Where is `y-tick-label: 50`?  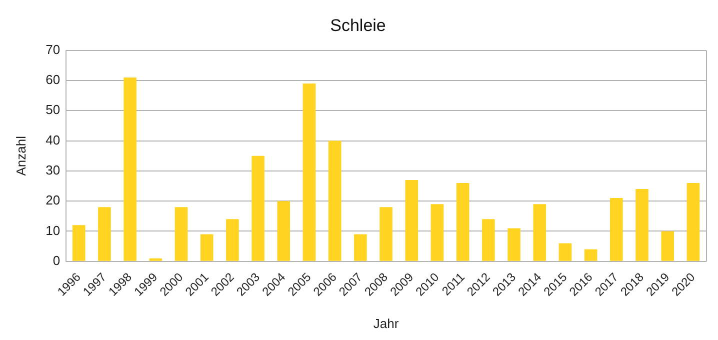 y-tick-label: 50 is located at coordinates (53, 110).